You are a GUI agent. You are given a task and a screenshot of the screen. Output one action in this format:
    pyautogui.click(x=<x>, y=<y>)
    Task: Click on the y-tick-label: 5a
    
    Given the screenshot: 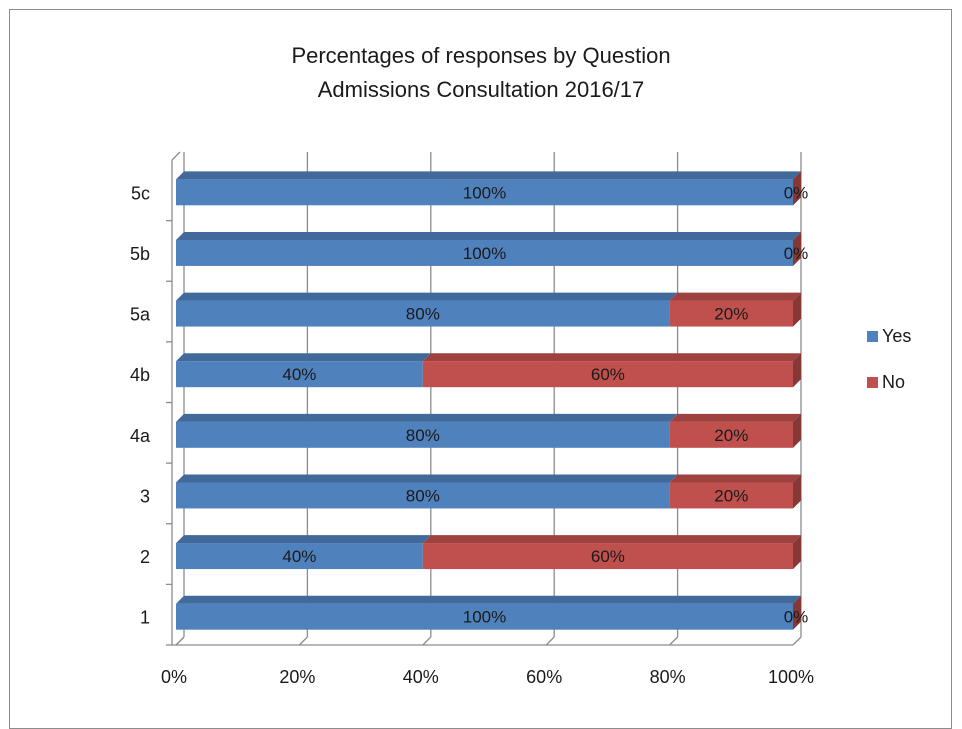 What is the action you would take?
    pyautogui.click(x=140, y=315)
    